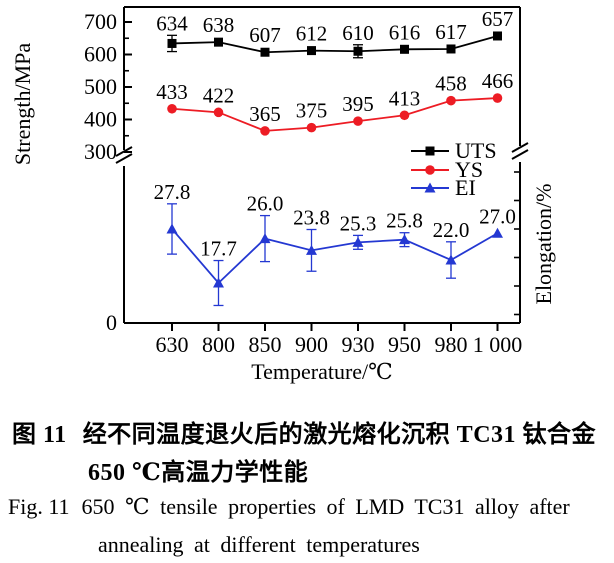  Describe the element at coordinates (265, 344) in the screenshot. I see `x-axis-tick-label: 850` at that location.